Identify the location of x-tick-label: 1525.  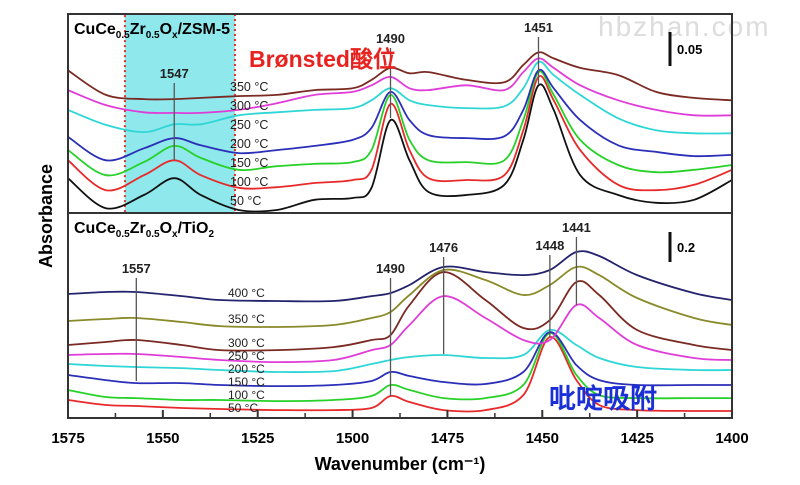
(257, 438).